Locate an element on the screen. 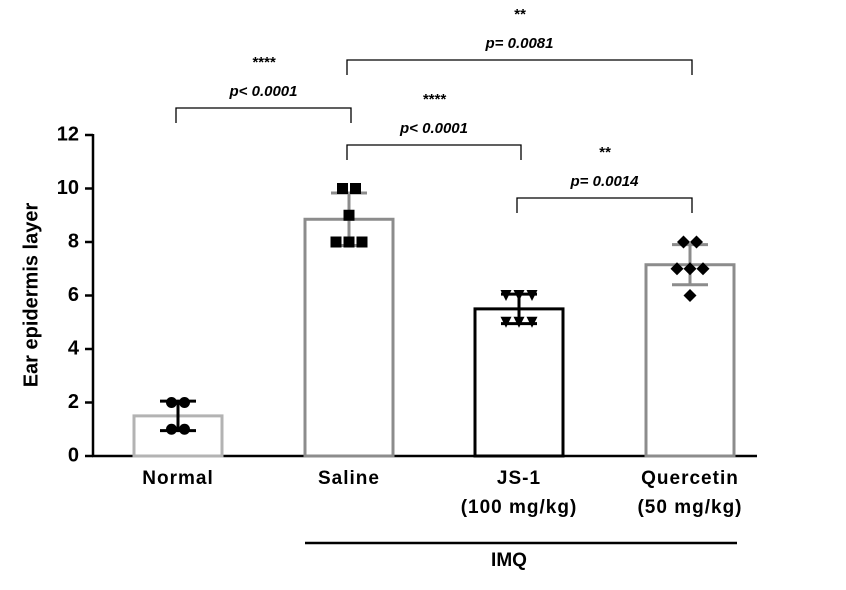 This screenshot has height=590, width=846. y-tick-label: 0 is located at coordinates (73, 455).